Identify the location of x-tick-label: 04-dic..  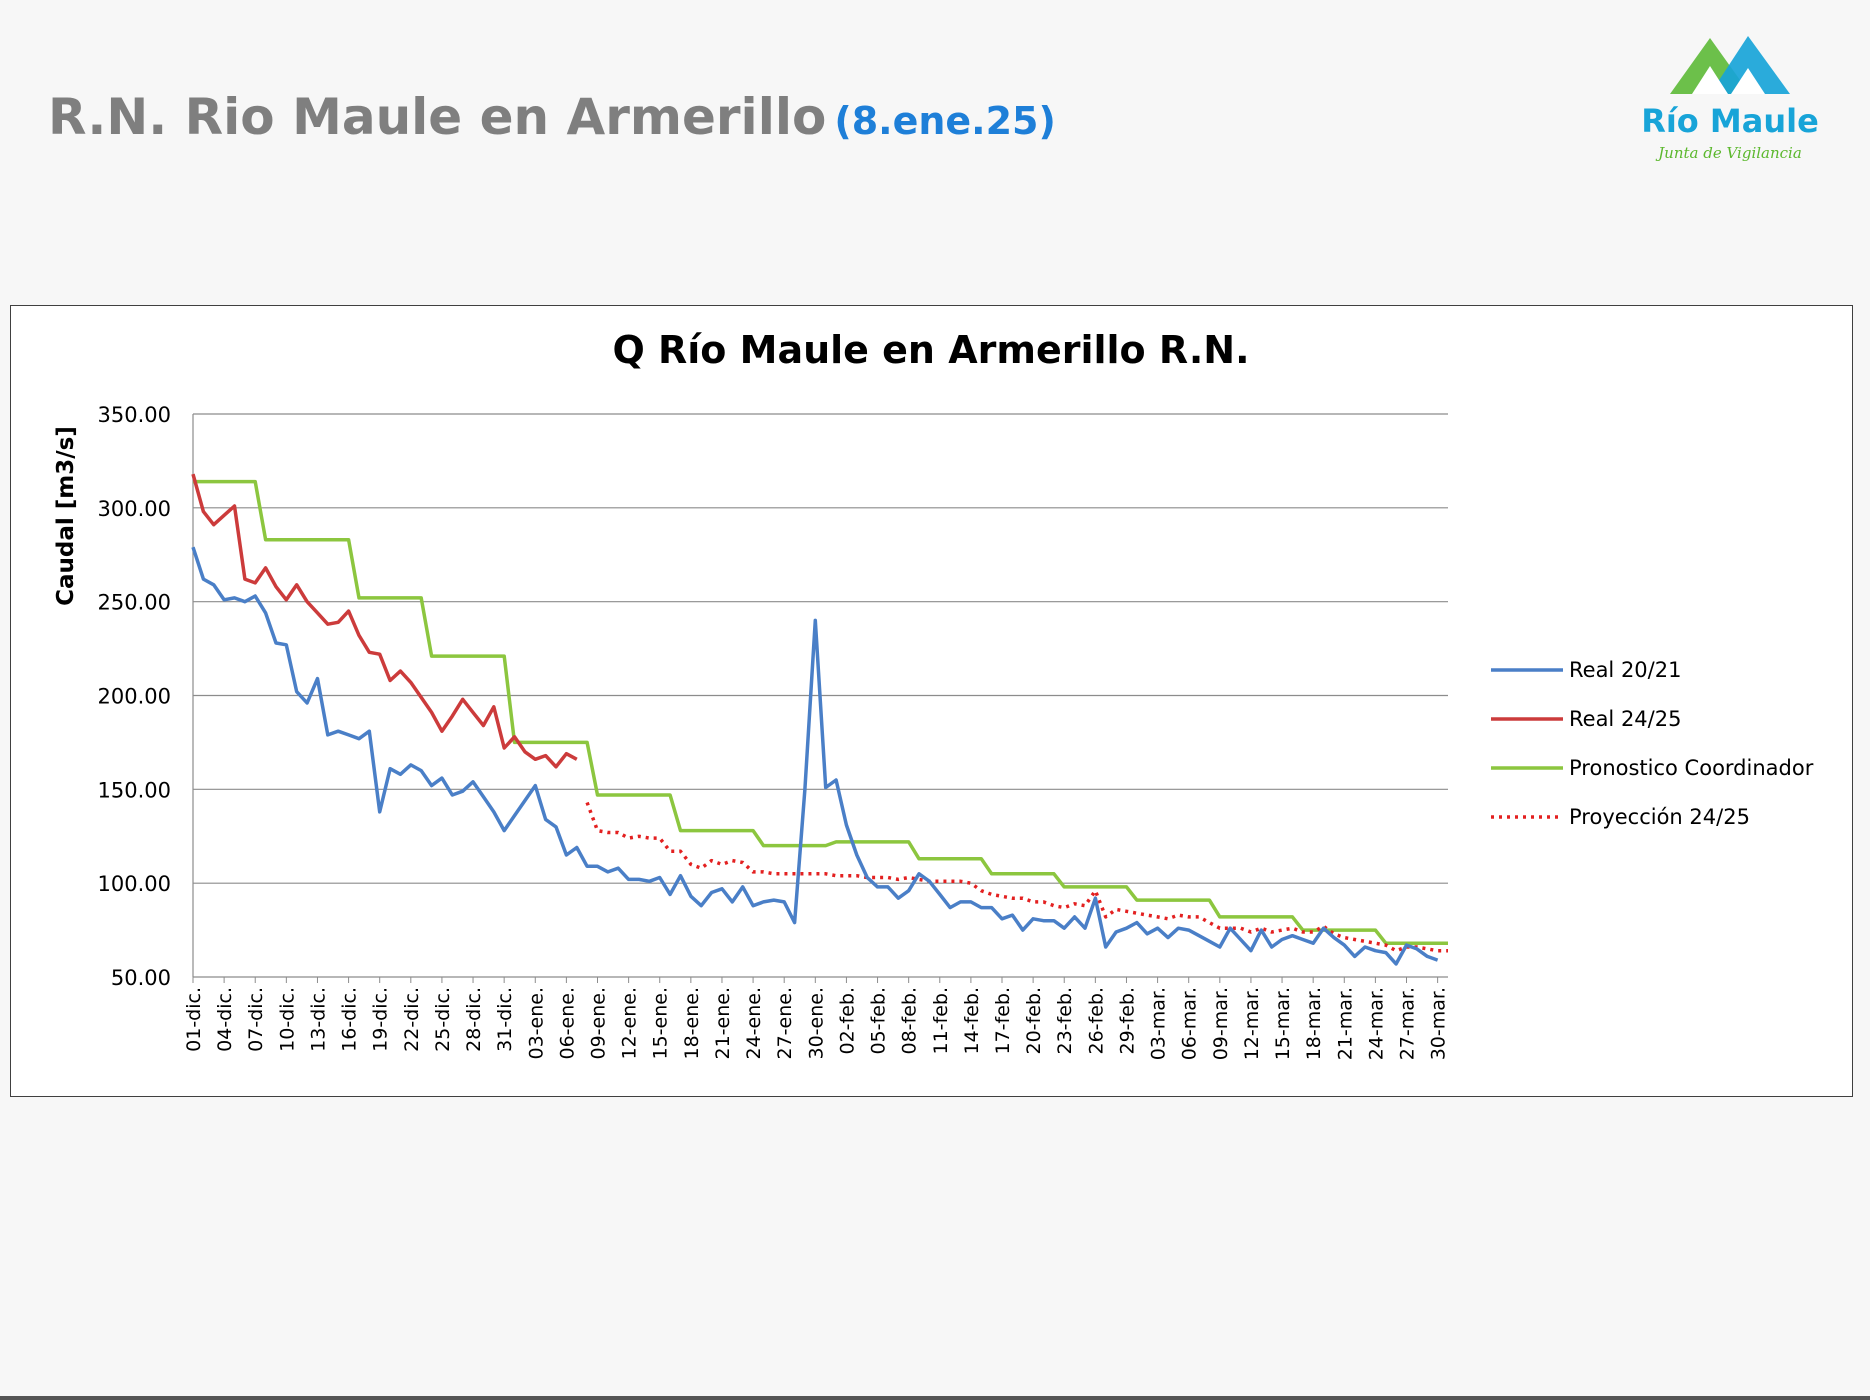
(225, 1019).